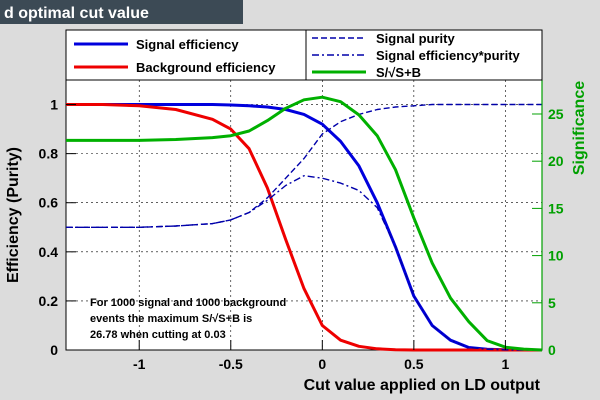 The image size is (600, 400). Describe the element at coordinates (54, 105) in the screenshot. I see `y-tick-label-5: 1` at that location.